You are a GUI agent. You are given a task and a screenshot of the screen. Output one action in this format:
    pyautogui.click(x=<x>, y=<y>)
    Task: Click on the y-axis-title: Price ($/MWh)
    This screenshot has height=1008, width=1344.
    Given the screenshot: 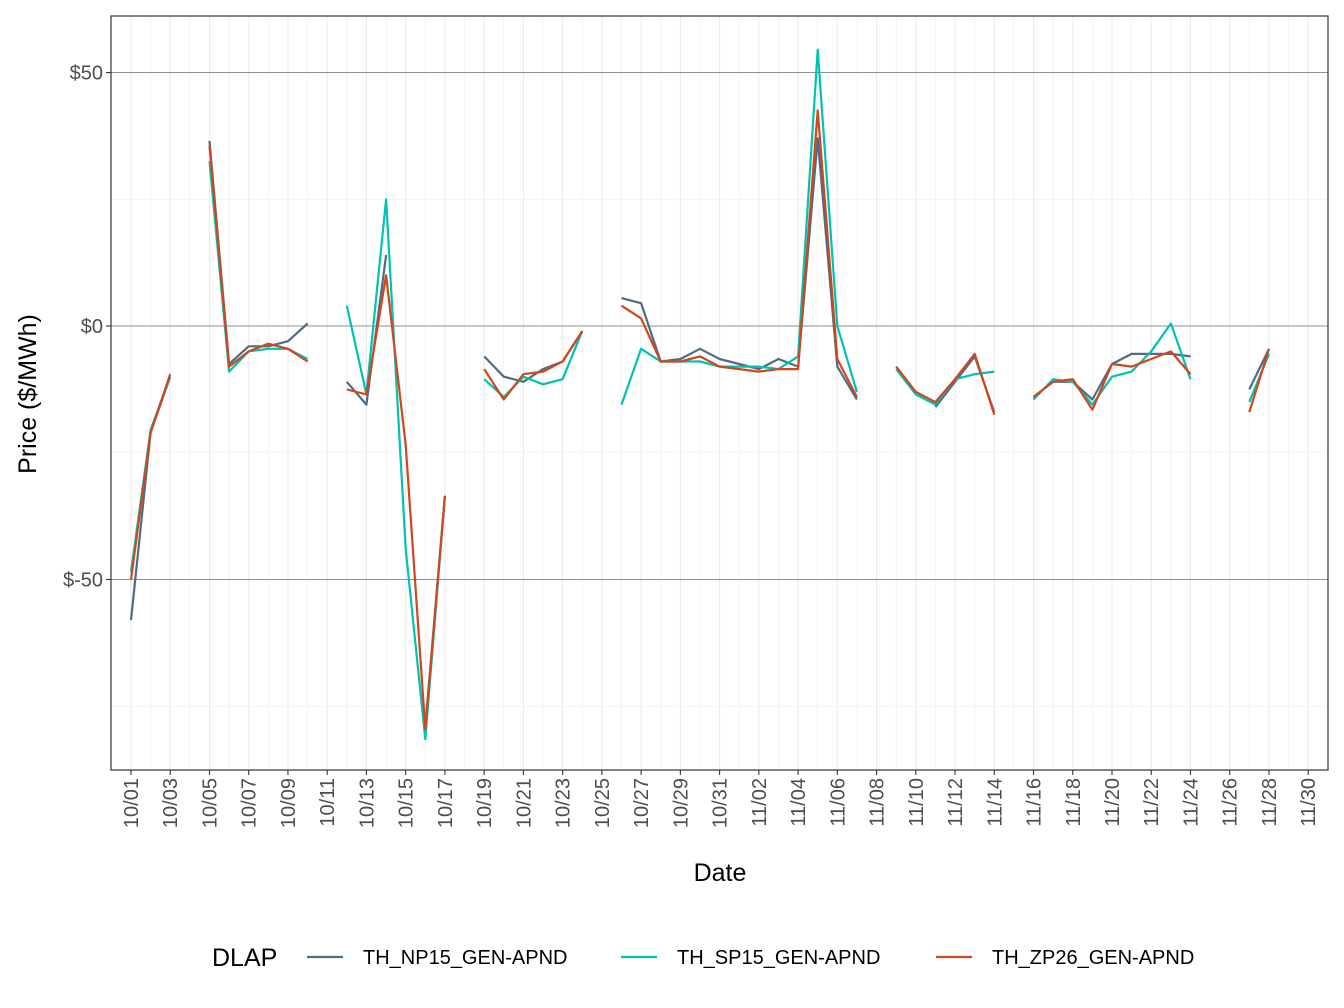 What is the action you would take?
    pyautogui.click(x=28, y=394)
    